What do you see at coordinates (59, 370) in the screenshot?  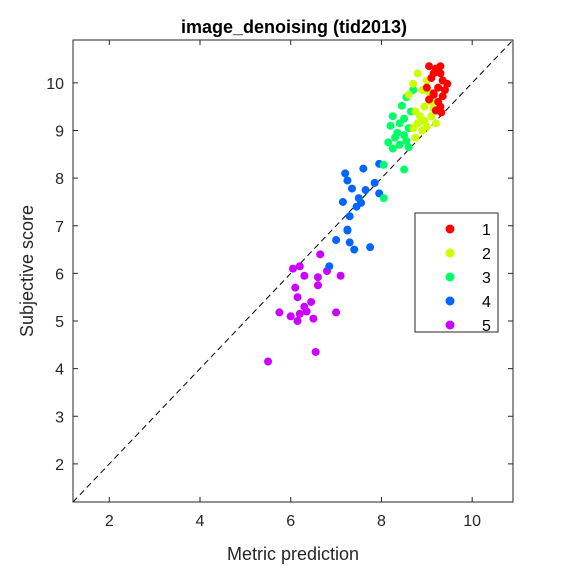 I see `y-tick-label: 4` at bounding box center [59, 370].